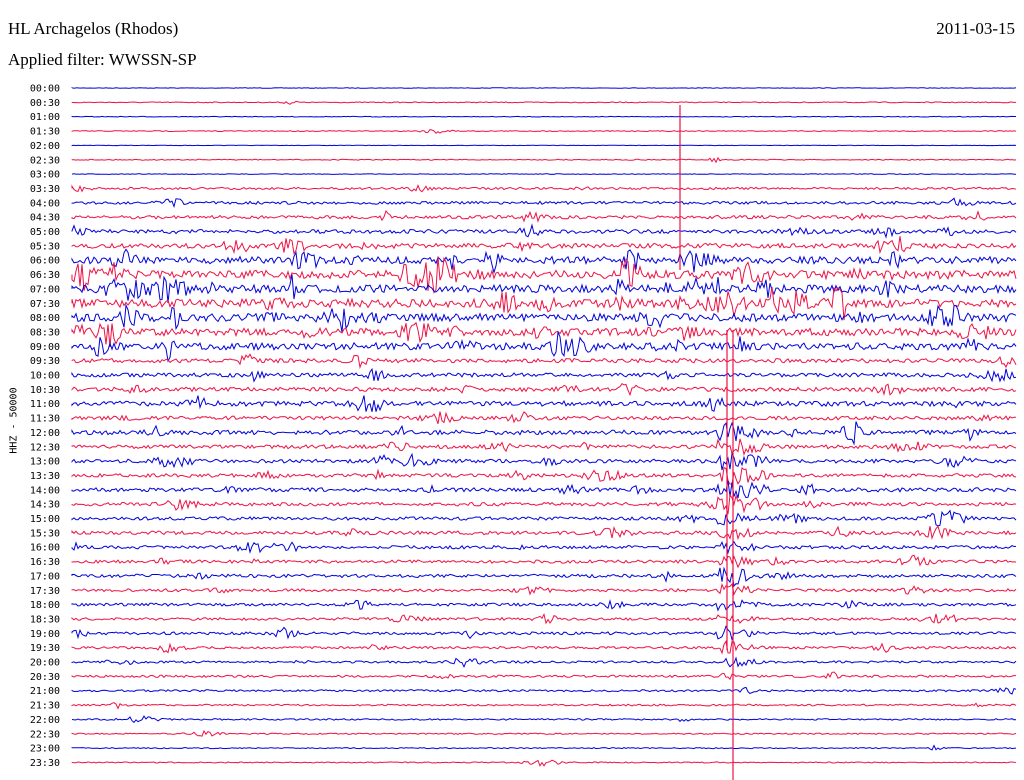  Describe the element at coordinates (45, 218) in the screenshot. I see `row-time-label: 04:30` at that location.